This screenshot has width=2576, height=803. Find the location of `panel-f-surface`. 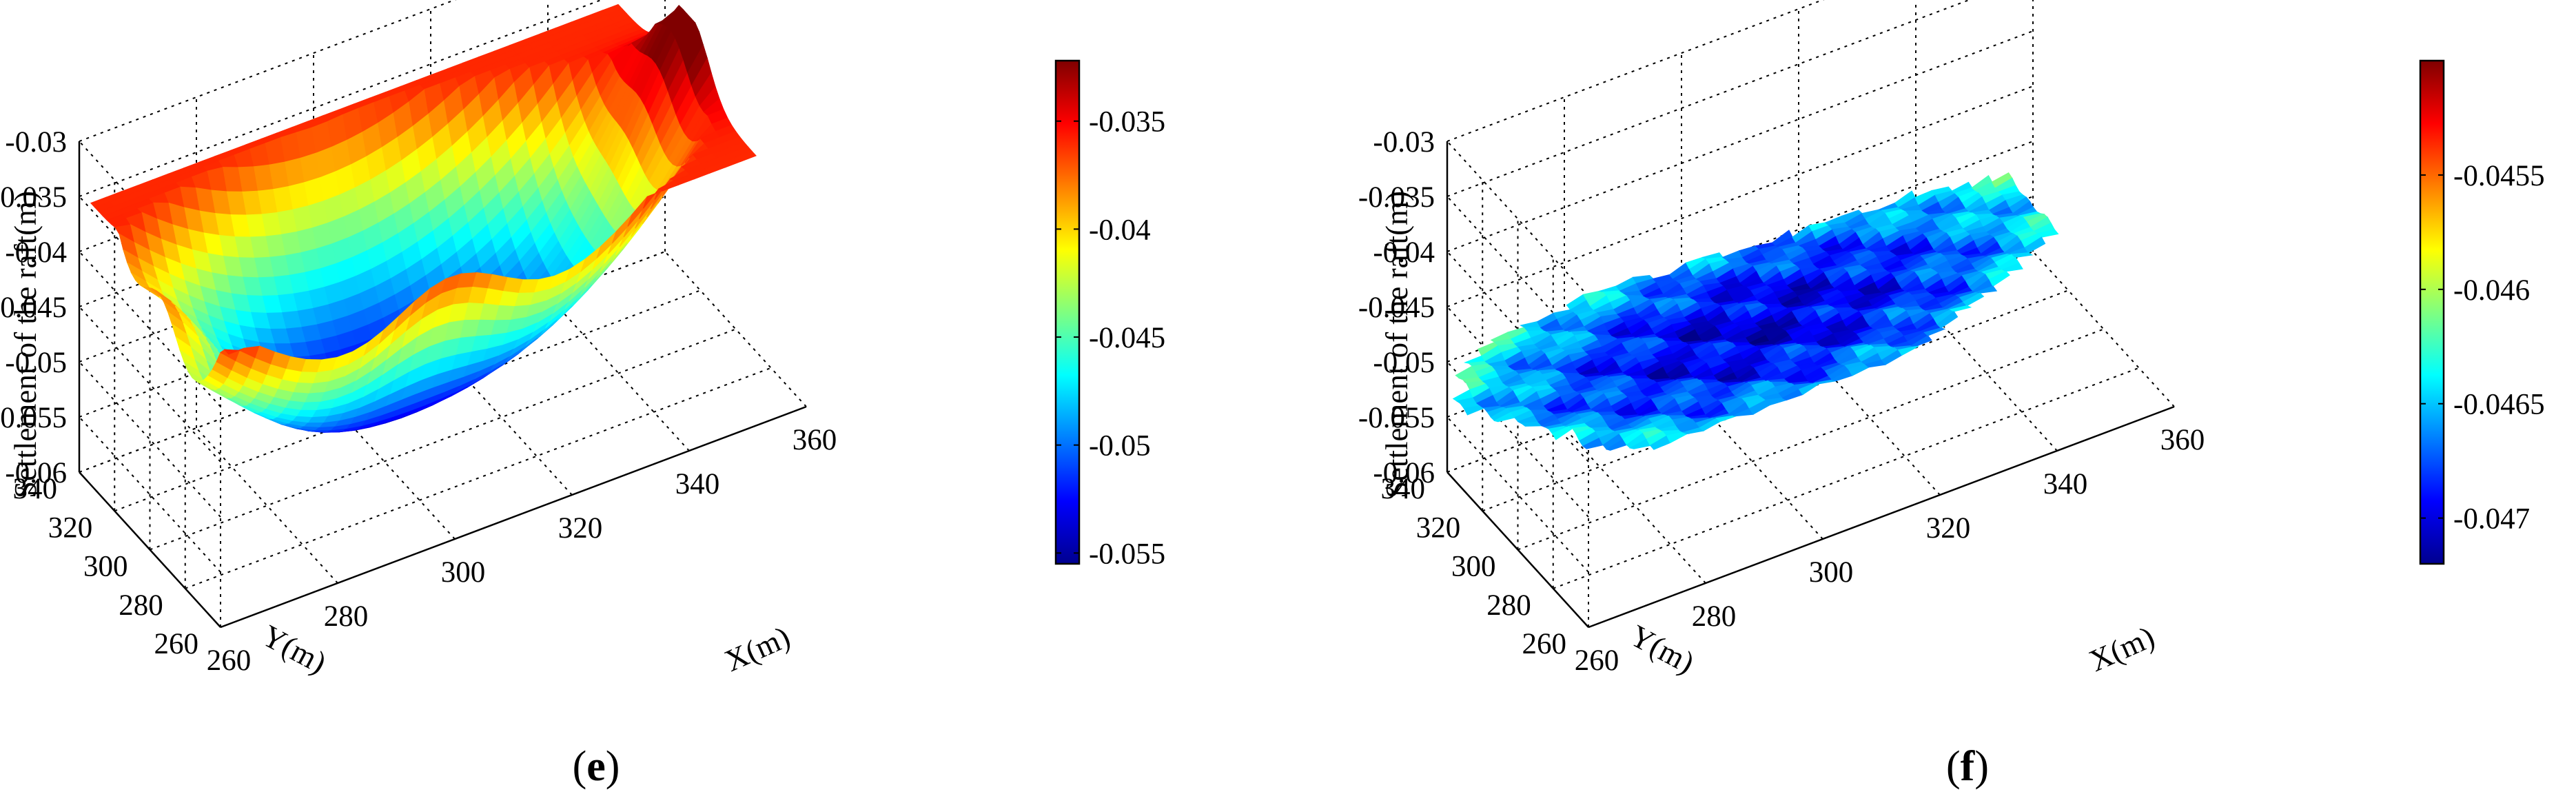

panel-f-surface is located at coordinates (1755, 311).